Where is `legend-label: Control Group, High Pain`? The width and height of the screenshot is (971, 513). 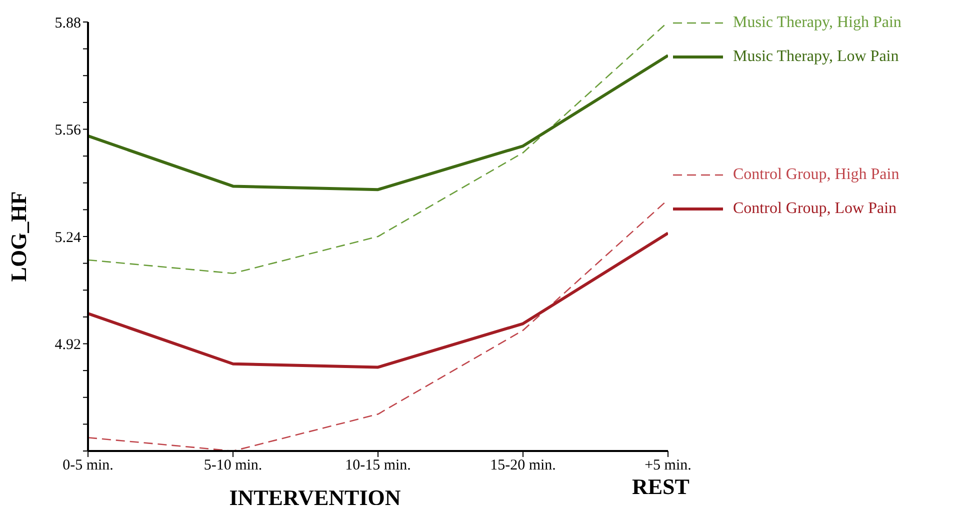
legend-label: Control Group, High Pain is located at coordinates (816, 175).